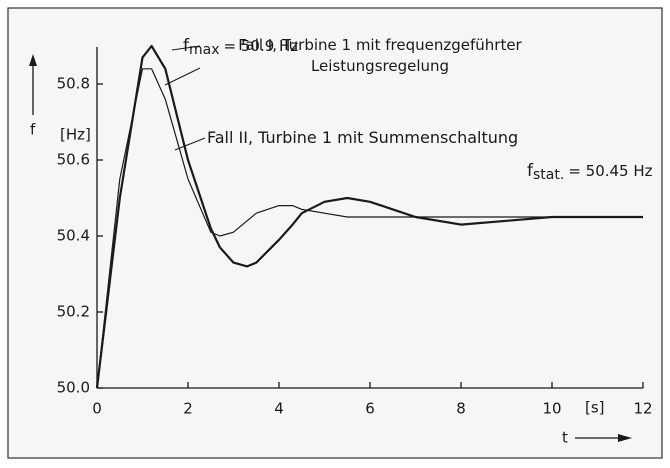  I want to click on y-label: f, so click(33, 130).